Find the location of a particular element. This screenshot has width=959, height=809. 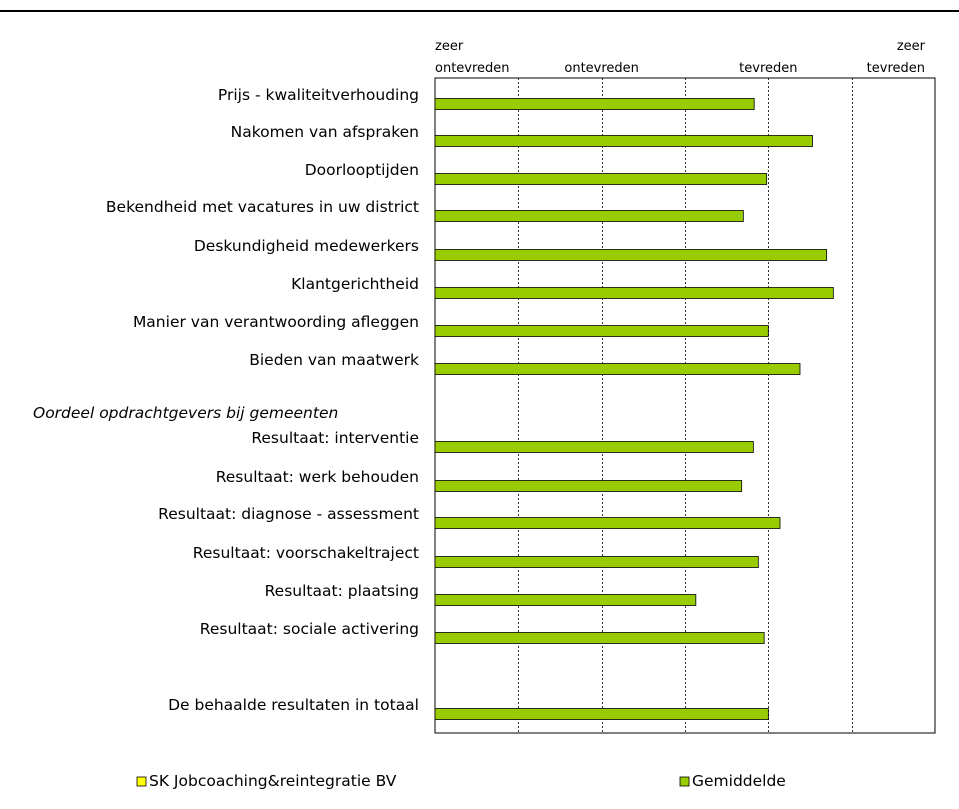

category-label: Klantgerichtheid is located at coordinates (355, 284).